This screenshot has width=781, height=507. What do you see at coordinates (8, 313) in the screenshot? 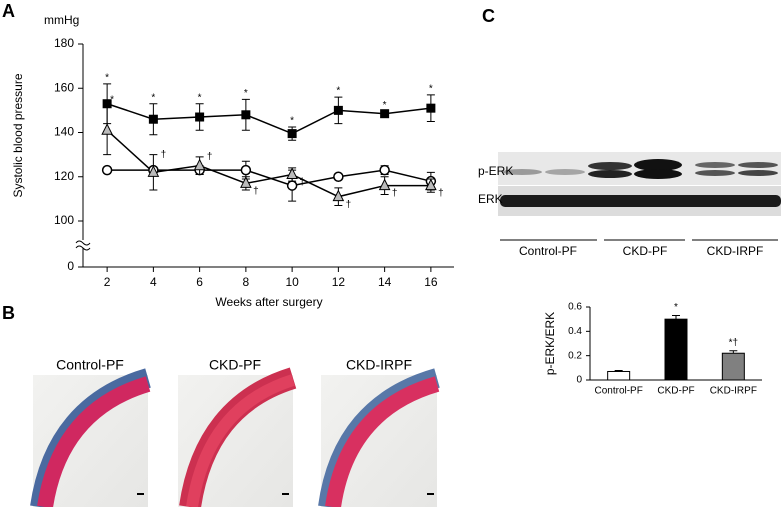
I see `panel-label: B` at bounding box center [8, 313].